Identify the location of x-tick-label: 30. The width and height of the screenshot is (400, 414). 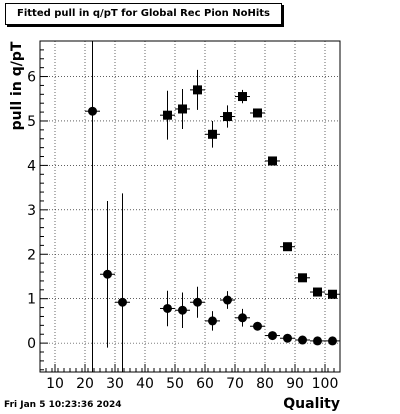
(115, 384).